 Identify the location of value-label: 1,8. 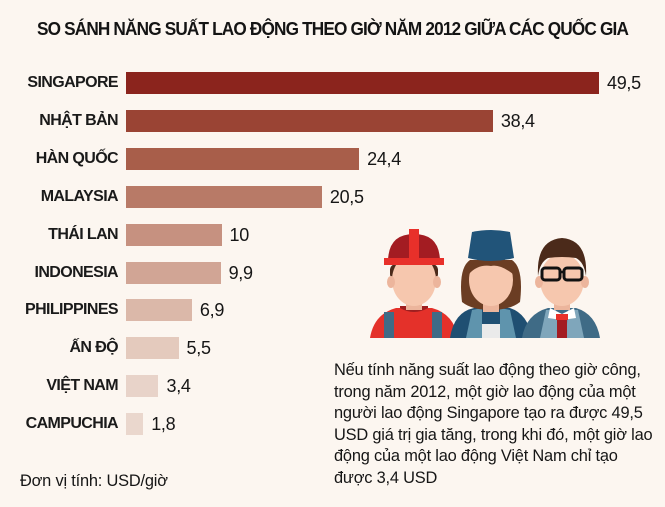
(163, 424).